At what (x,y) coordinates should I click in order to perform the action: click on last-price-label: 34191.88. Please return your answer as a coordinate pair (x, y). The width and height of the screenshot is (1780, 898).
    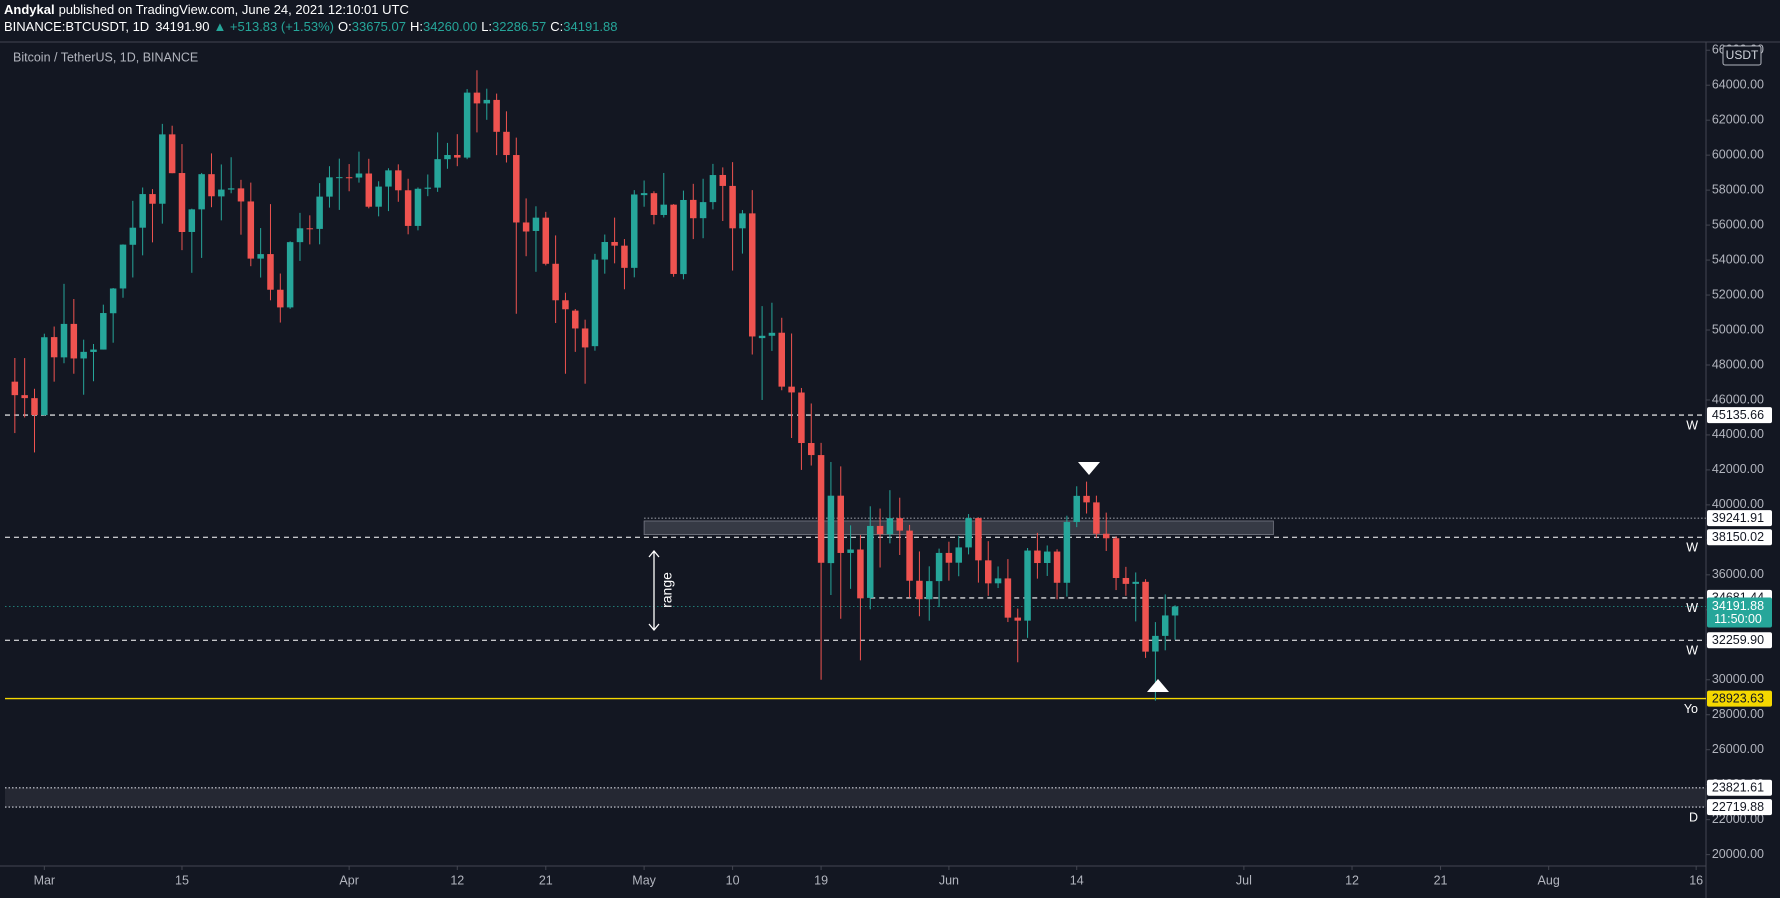
    Looking at the image, I should click on (1738, 606).